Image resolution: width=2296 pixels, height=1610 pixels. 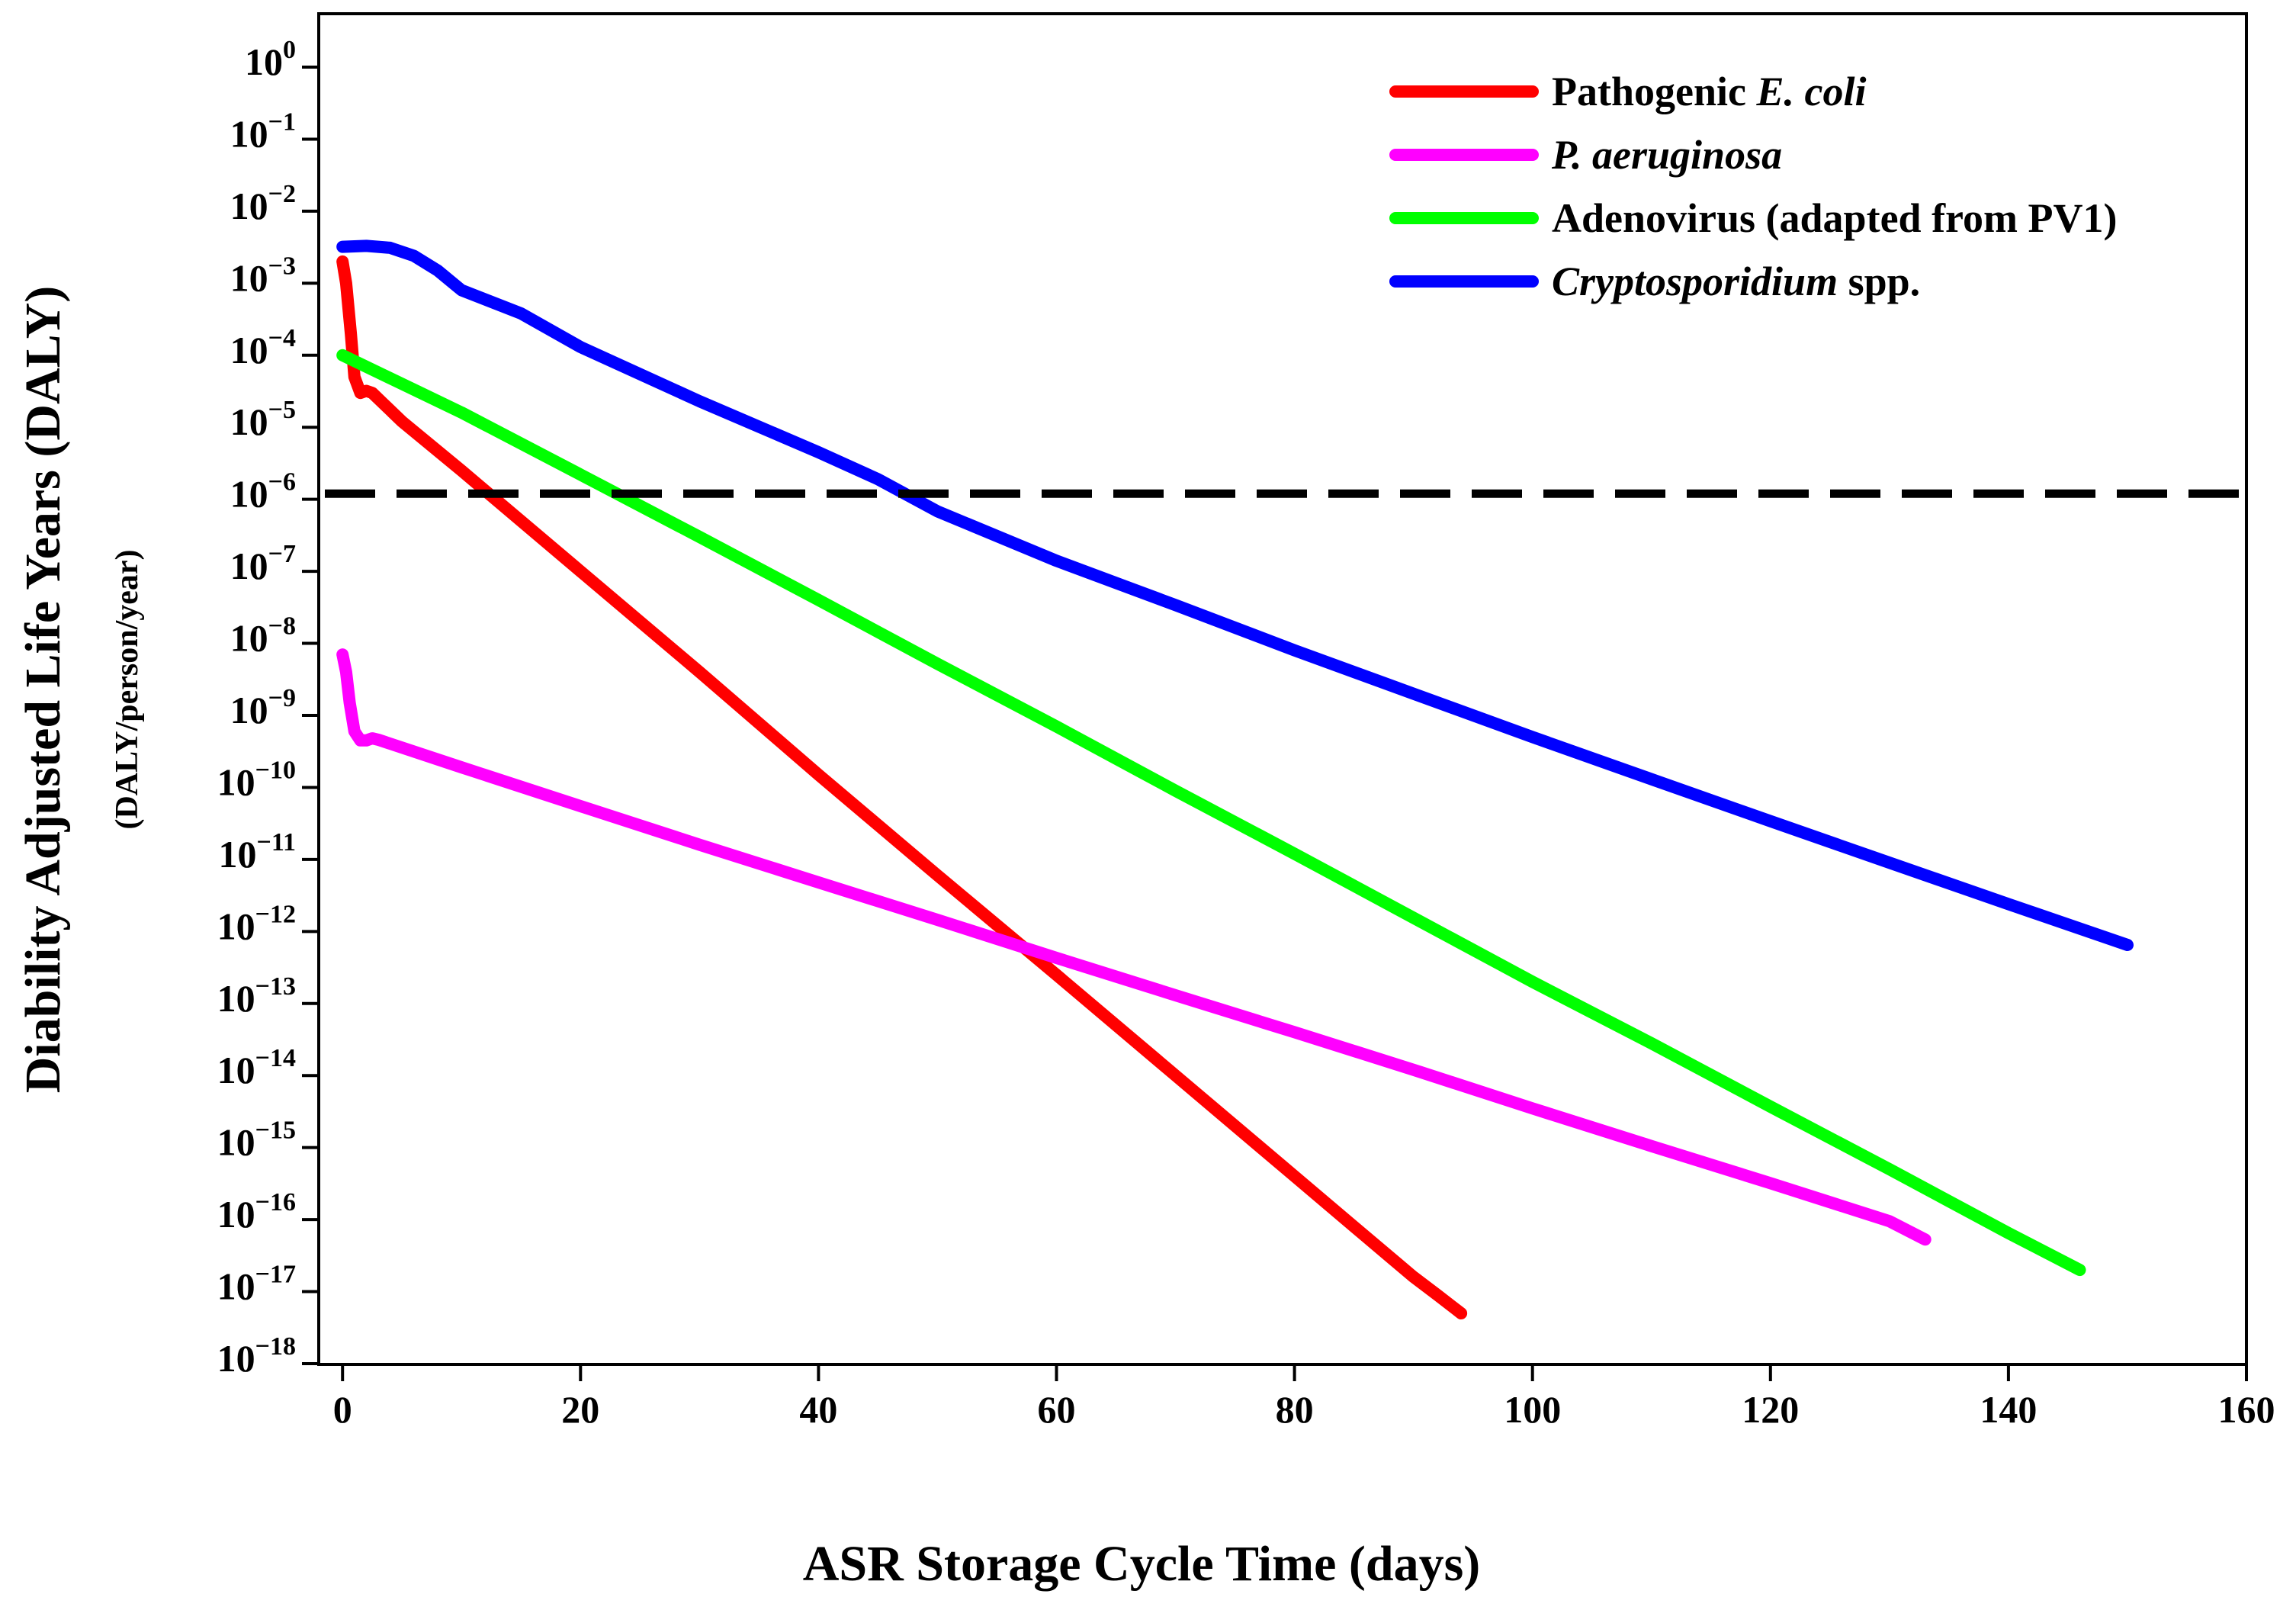 I want to click on y-tick-label: 10⁻¹², so click(x=256, y=923).